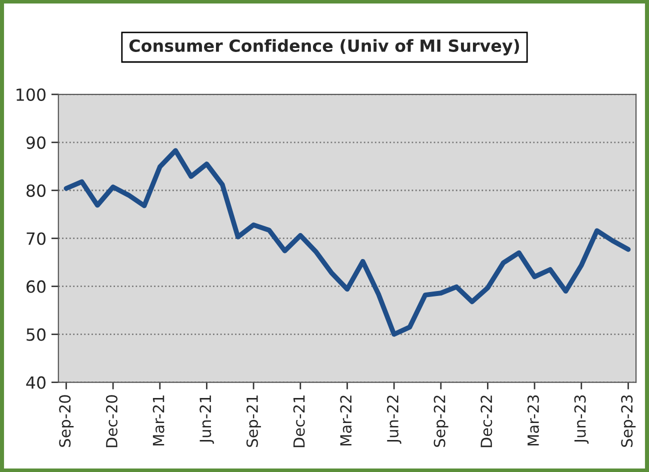  I want to click on chart-title: Consumer Confidence (Univ of MI Survey), so click(324, 47).